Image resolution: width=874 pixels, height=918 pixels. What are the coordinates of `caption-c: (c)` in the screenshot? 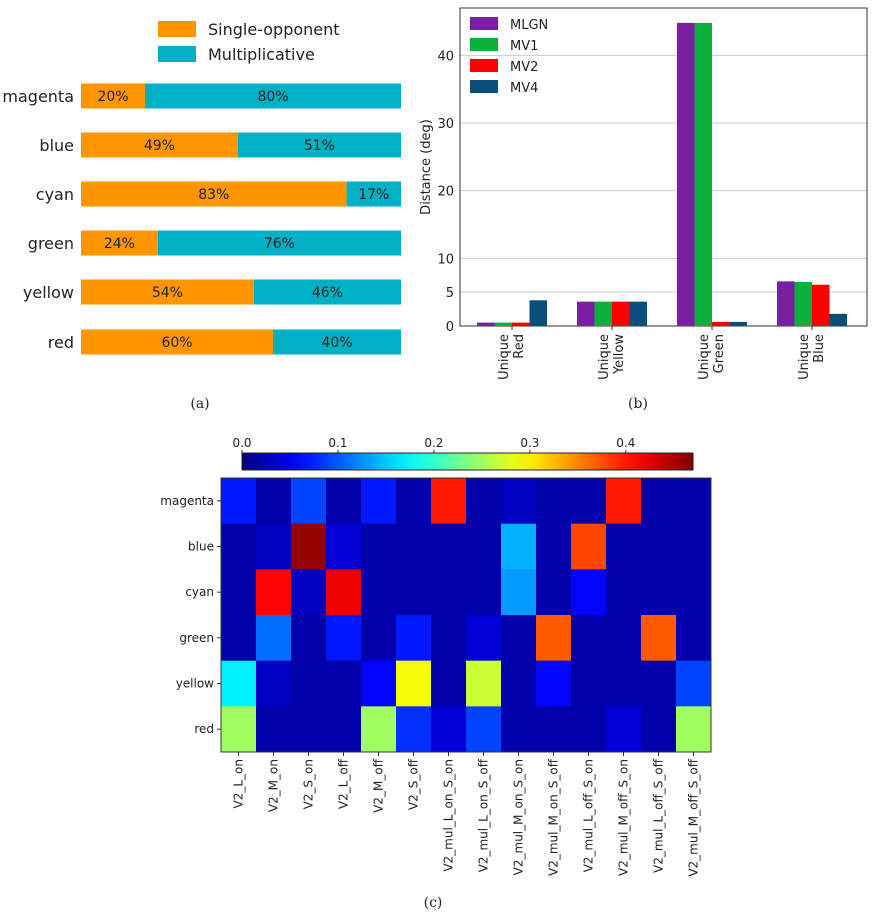 It's located at (433, 903).